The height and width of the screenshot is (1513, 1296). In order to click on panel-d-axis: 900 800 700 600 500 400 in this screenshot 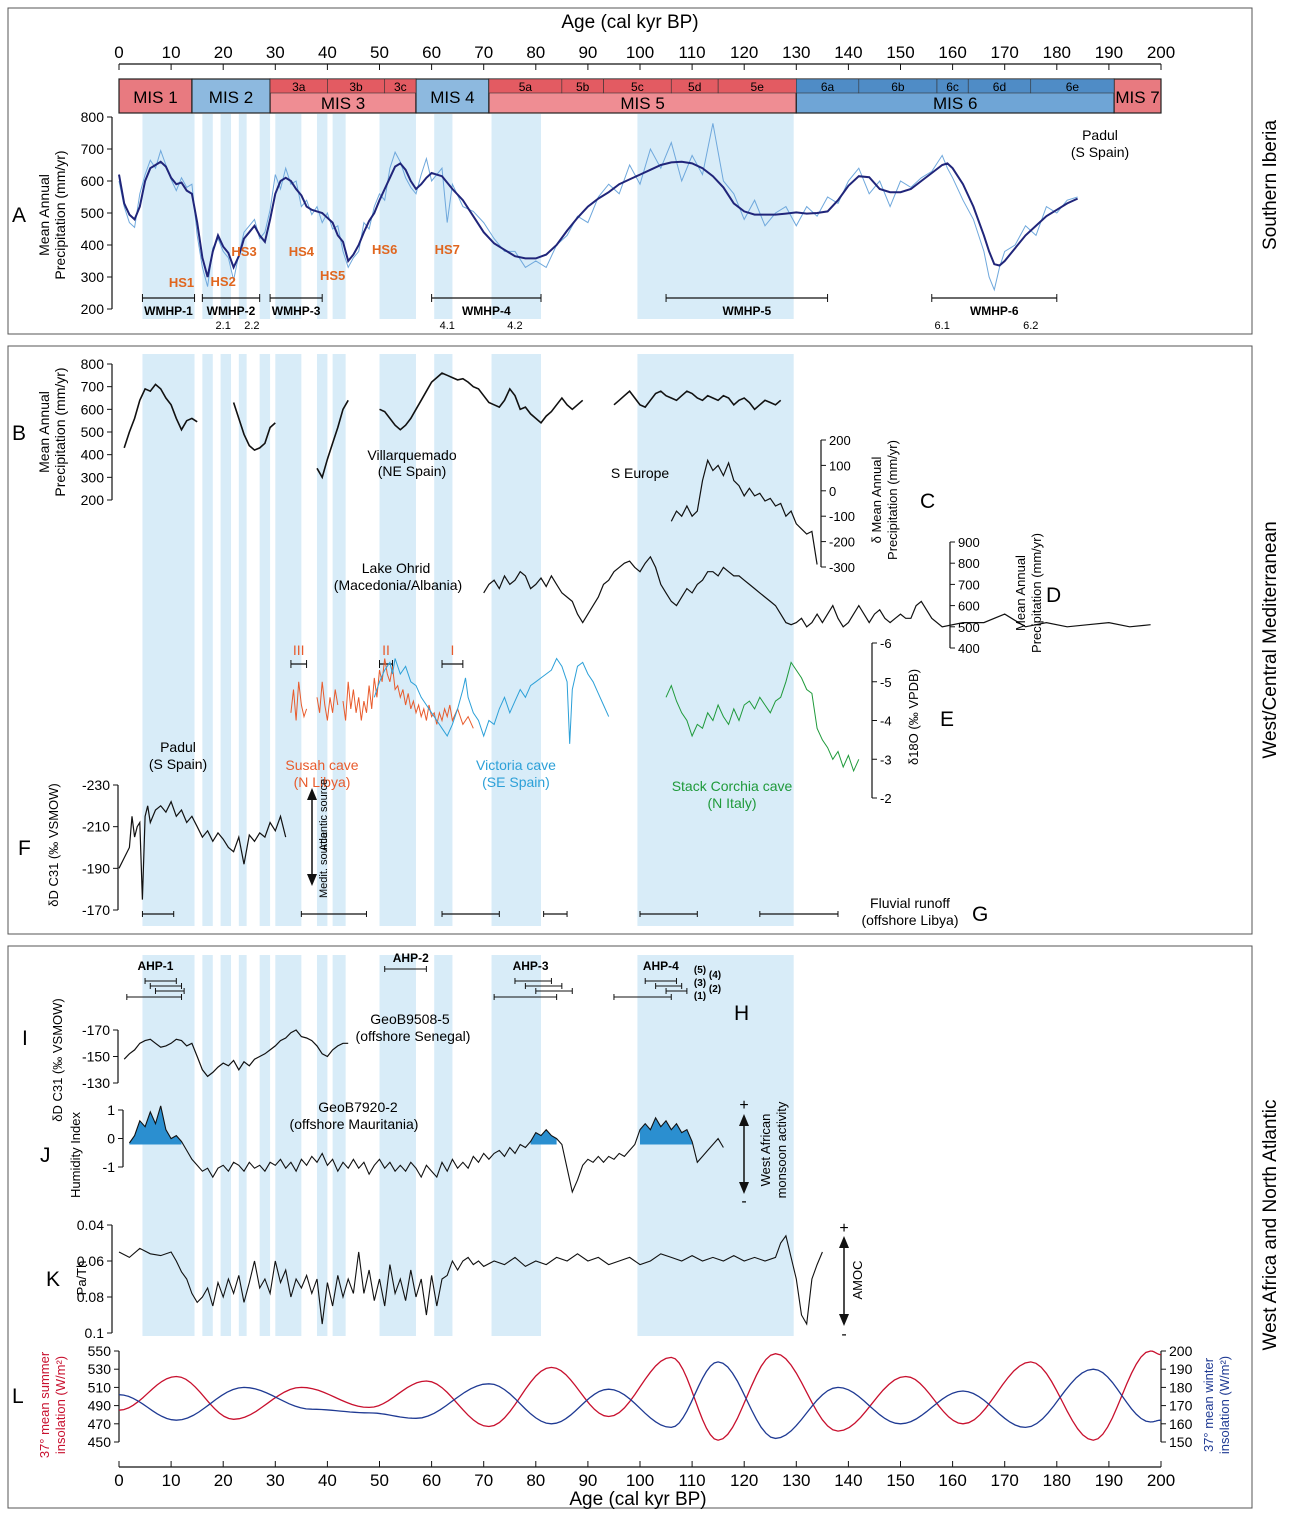, I will do `click(964, 595)`.